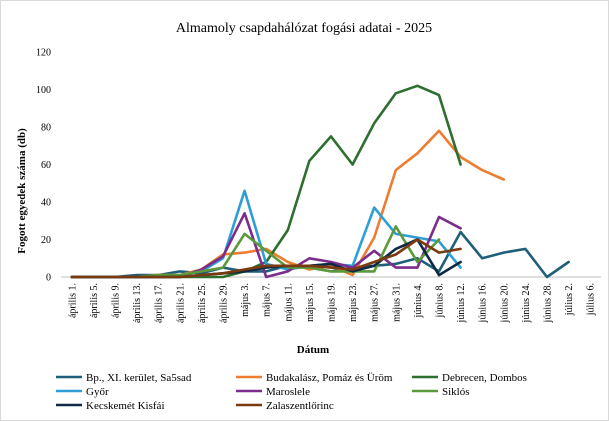  I want to click on x-tick-label: május 7., so click(267, 300).